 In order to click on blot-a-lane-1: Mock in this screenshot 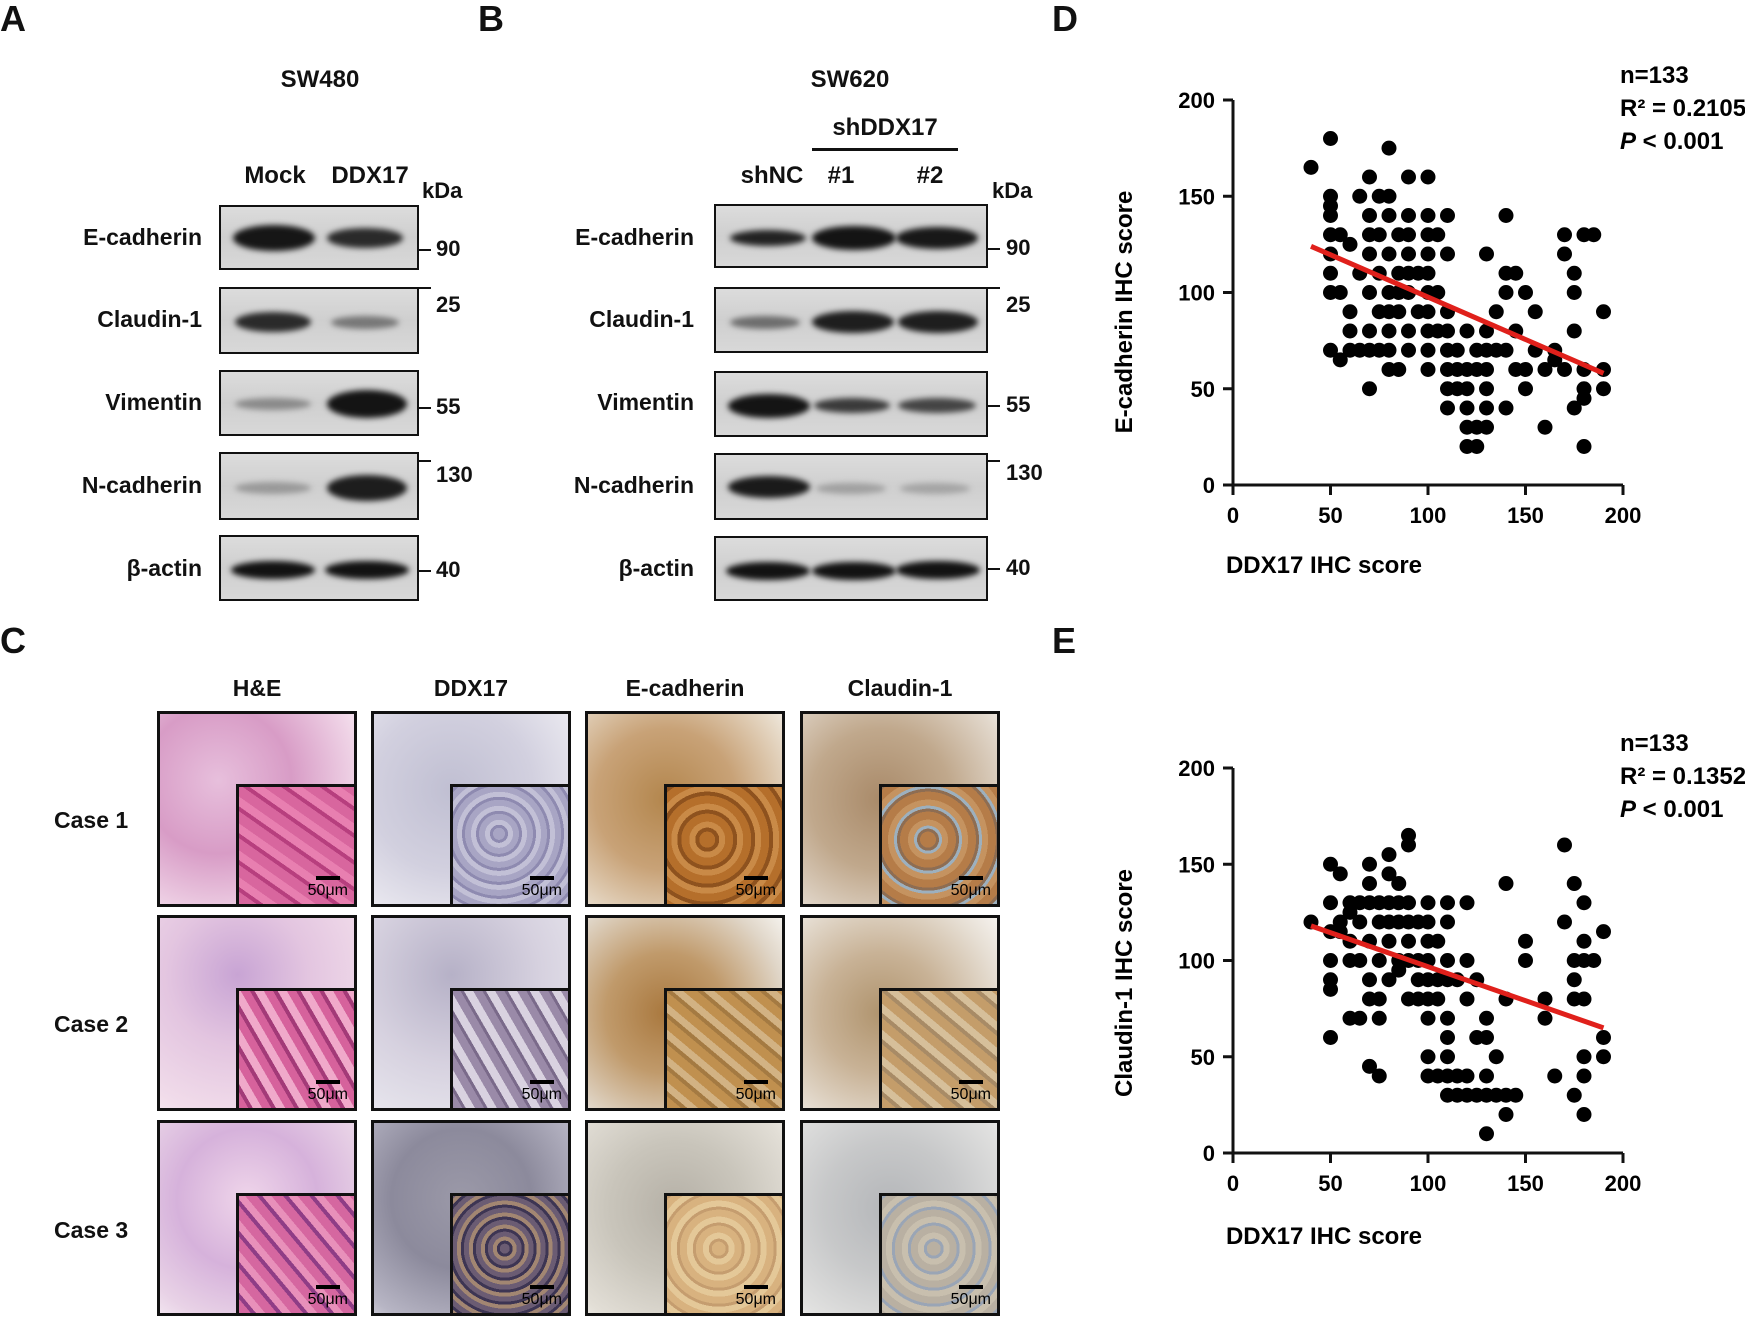, I will do `click(275, 175)`.